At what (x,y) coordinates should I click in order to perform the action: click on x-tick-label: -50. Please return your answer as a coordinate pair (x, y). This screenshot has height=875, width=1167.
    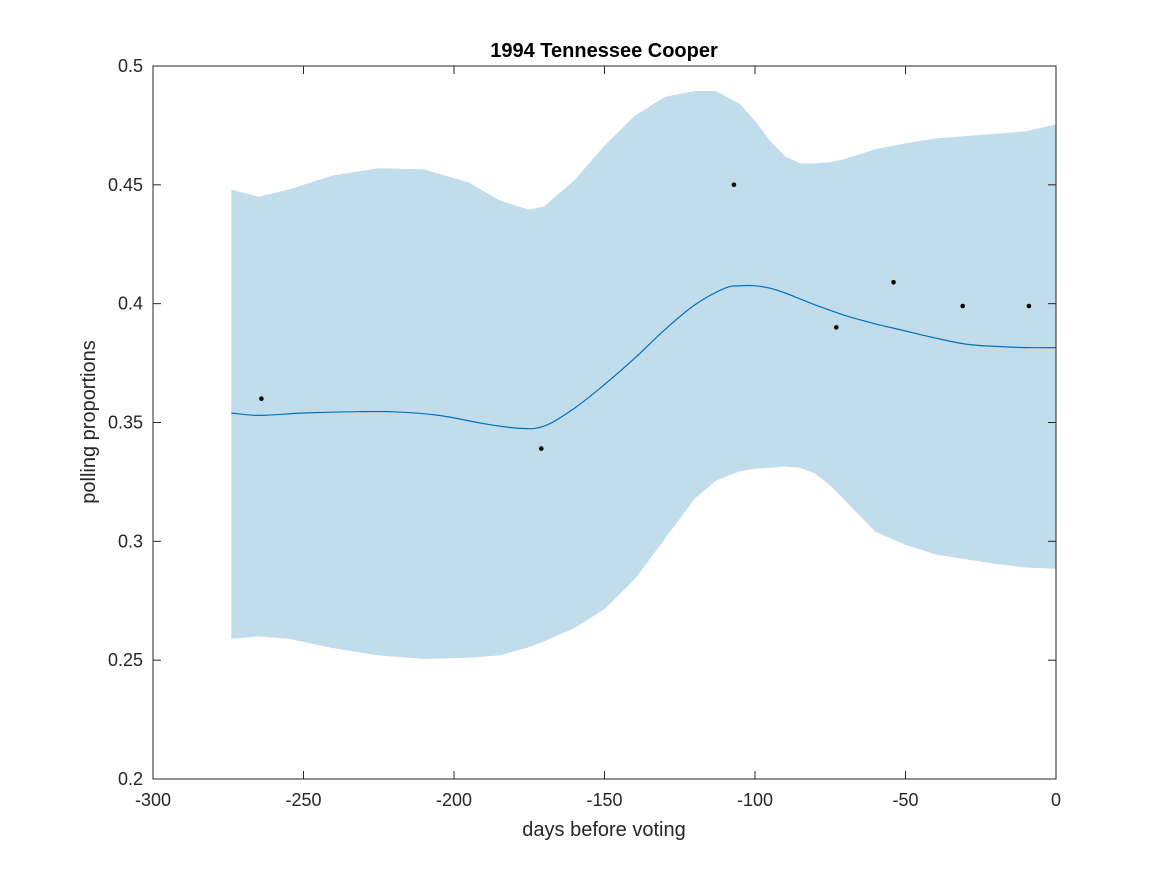
    Looking at the image, I should click on (905, 800).